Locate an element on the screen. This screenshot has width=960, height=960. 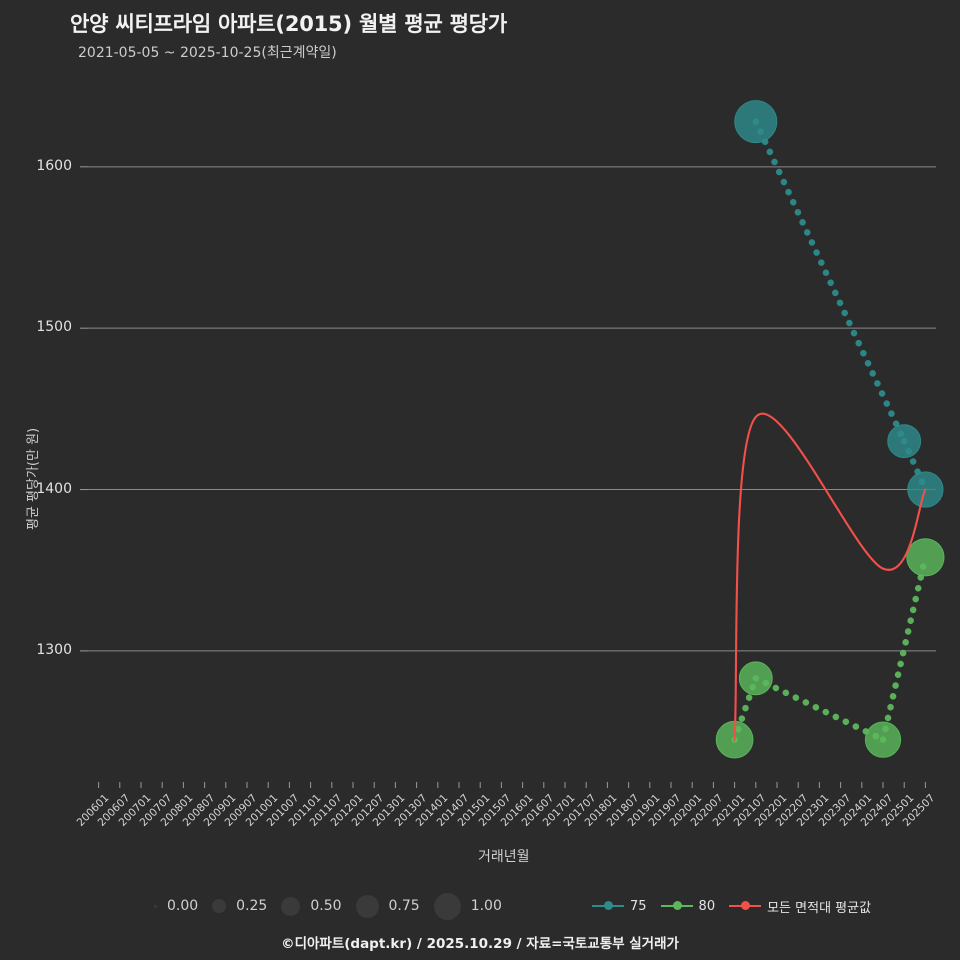
chart-legend: 0.00 0.25 0.50 0.75 1.00 75 80 모든 면적대 평균값 is located at coordinates (480, 908).